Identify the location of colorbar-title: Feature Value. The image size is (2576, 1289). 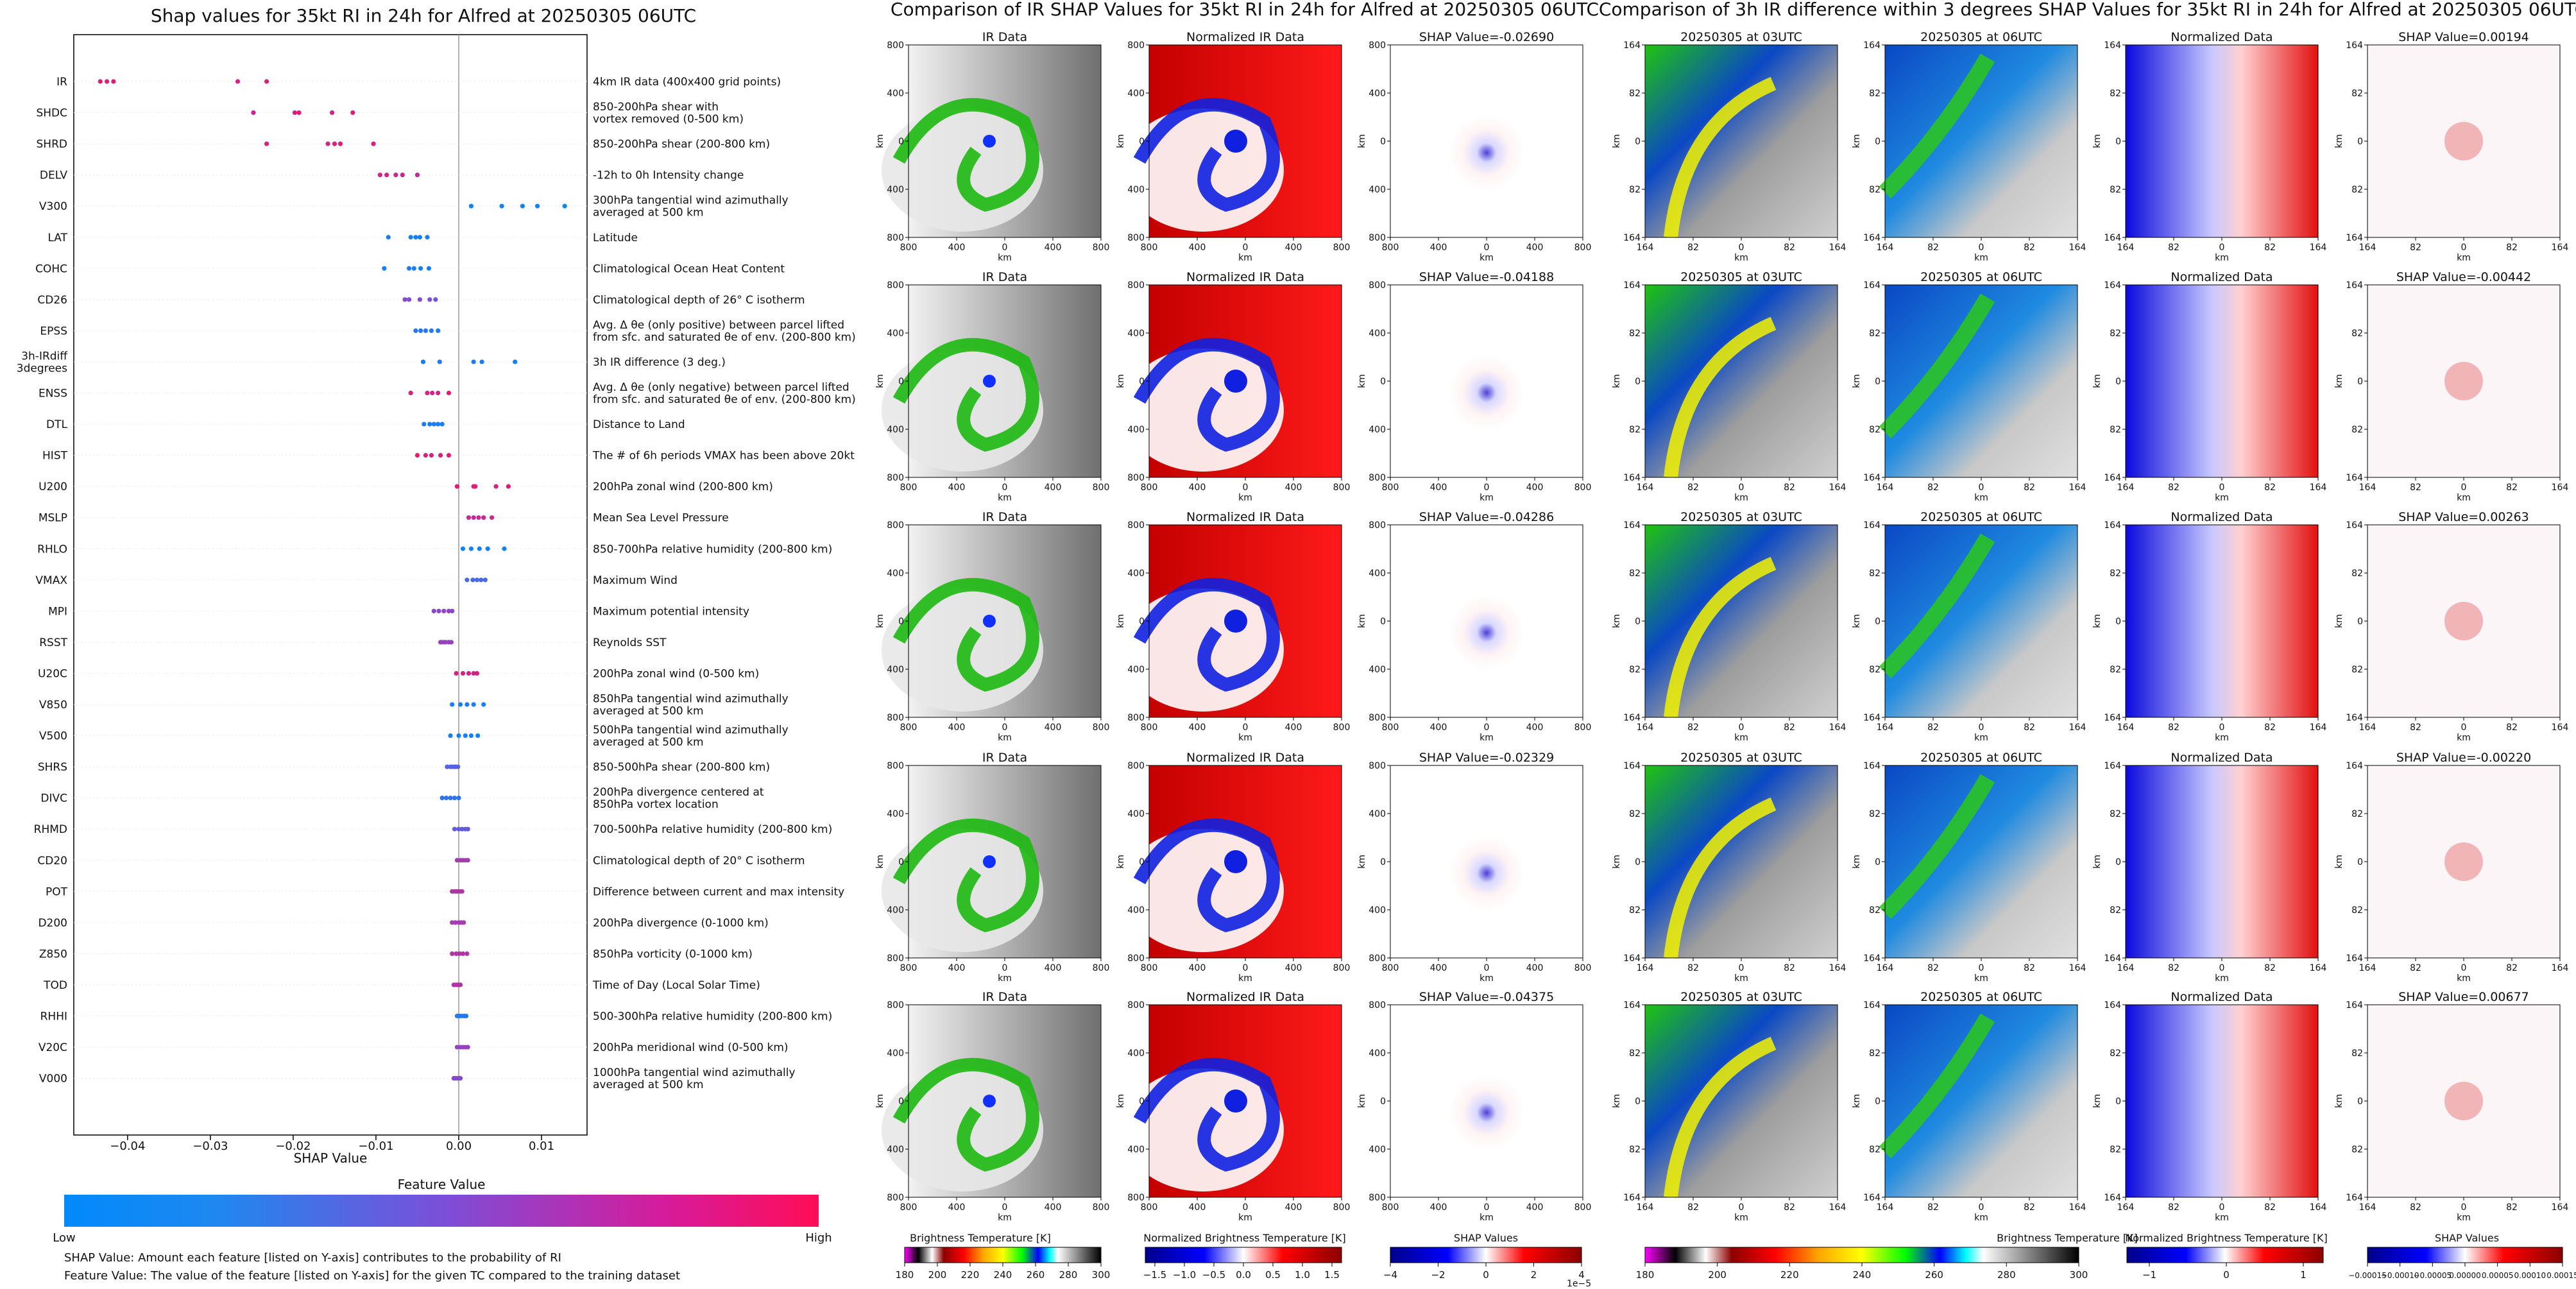
(442, 1184).